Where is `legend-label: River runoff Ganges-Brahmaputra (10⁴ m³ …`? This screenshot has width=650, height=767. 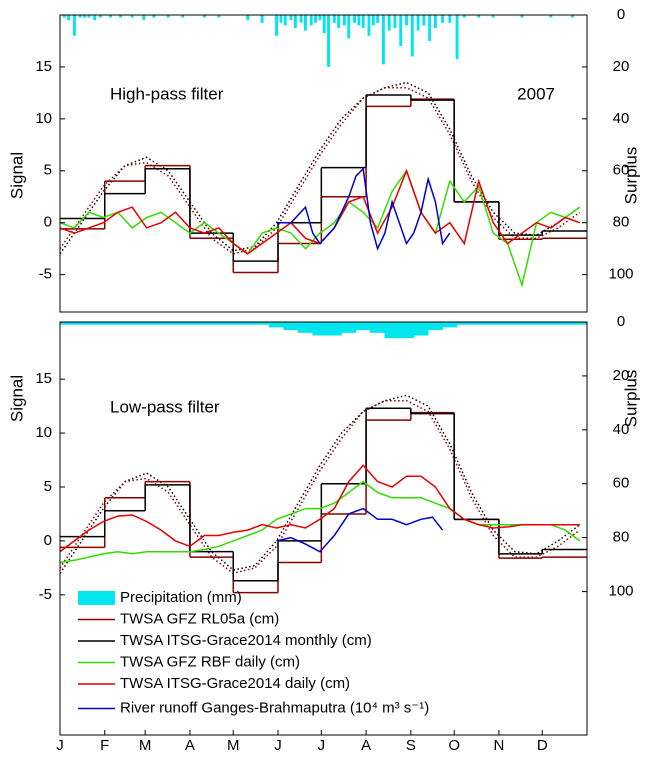 legend-label: River runoff Ganges-Brahmaputra (10⁴ m³ … is located at coordinates (274, 707).